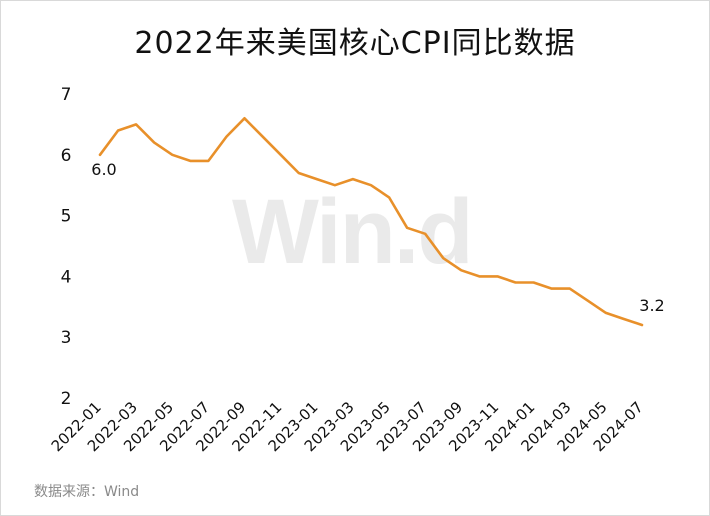 The width and height of the screenshot is (710, 516). What do you see at coordinates (103, 169) in the screenshot?
I see `data-label: 6.0` at bounding box center [103, 169].